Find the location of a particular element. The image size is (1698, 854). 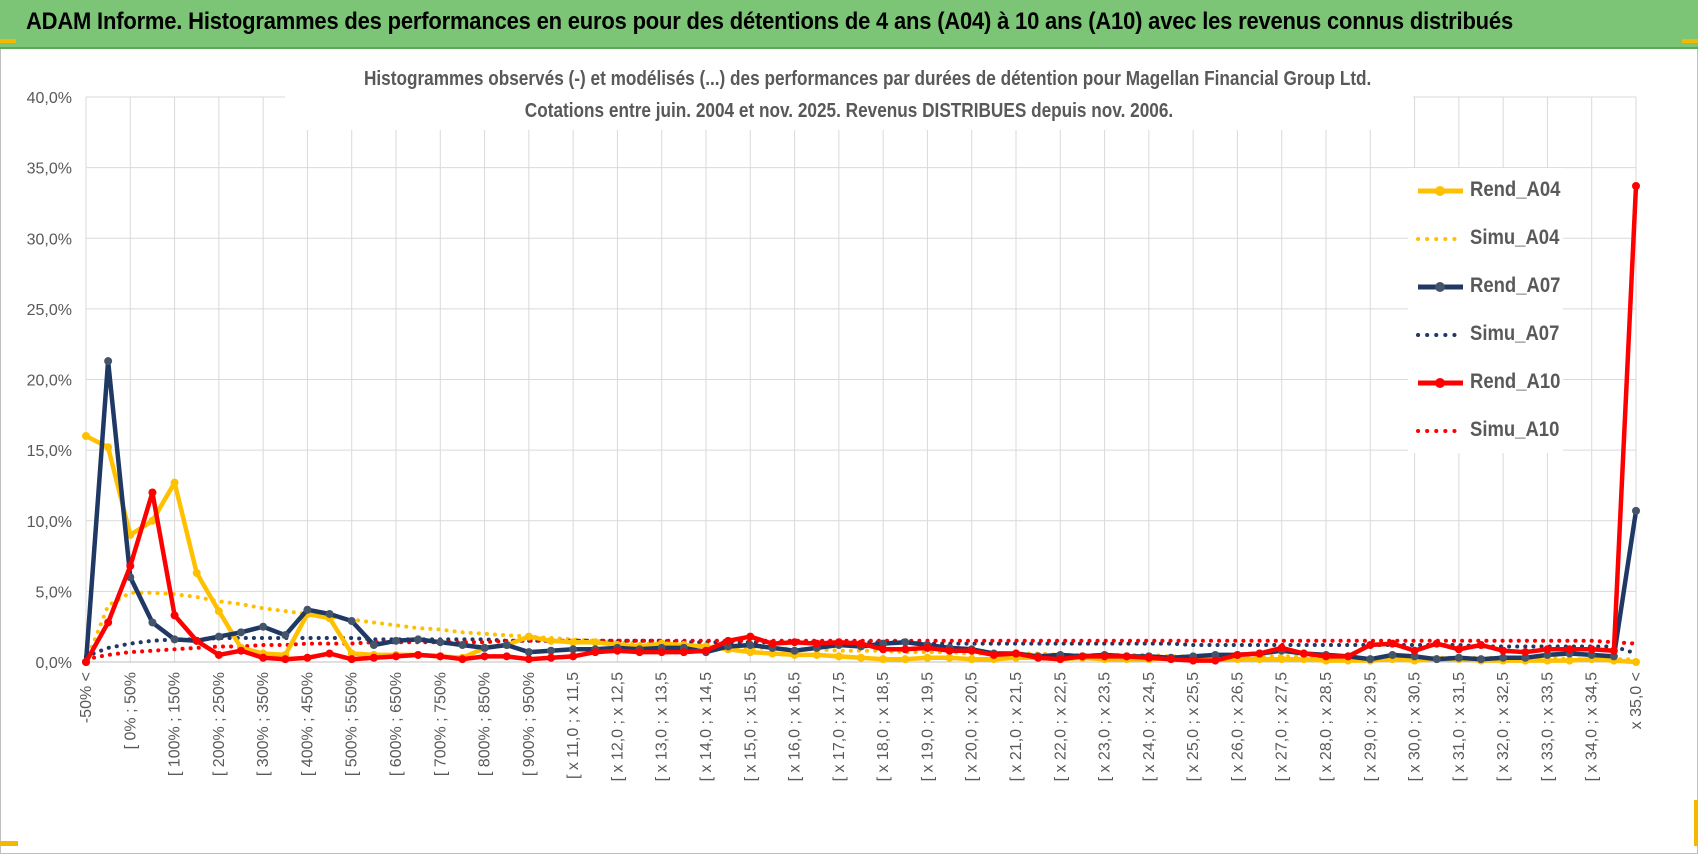

y-tick-label: 5,0% is located at coordinates (54, 592).